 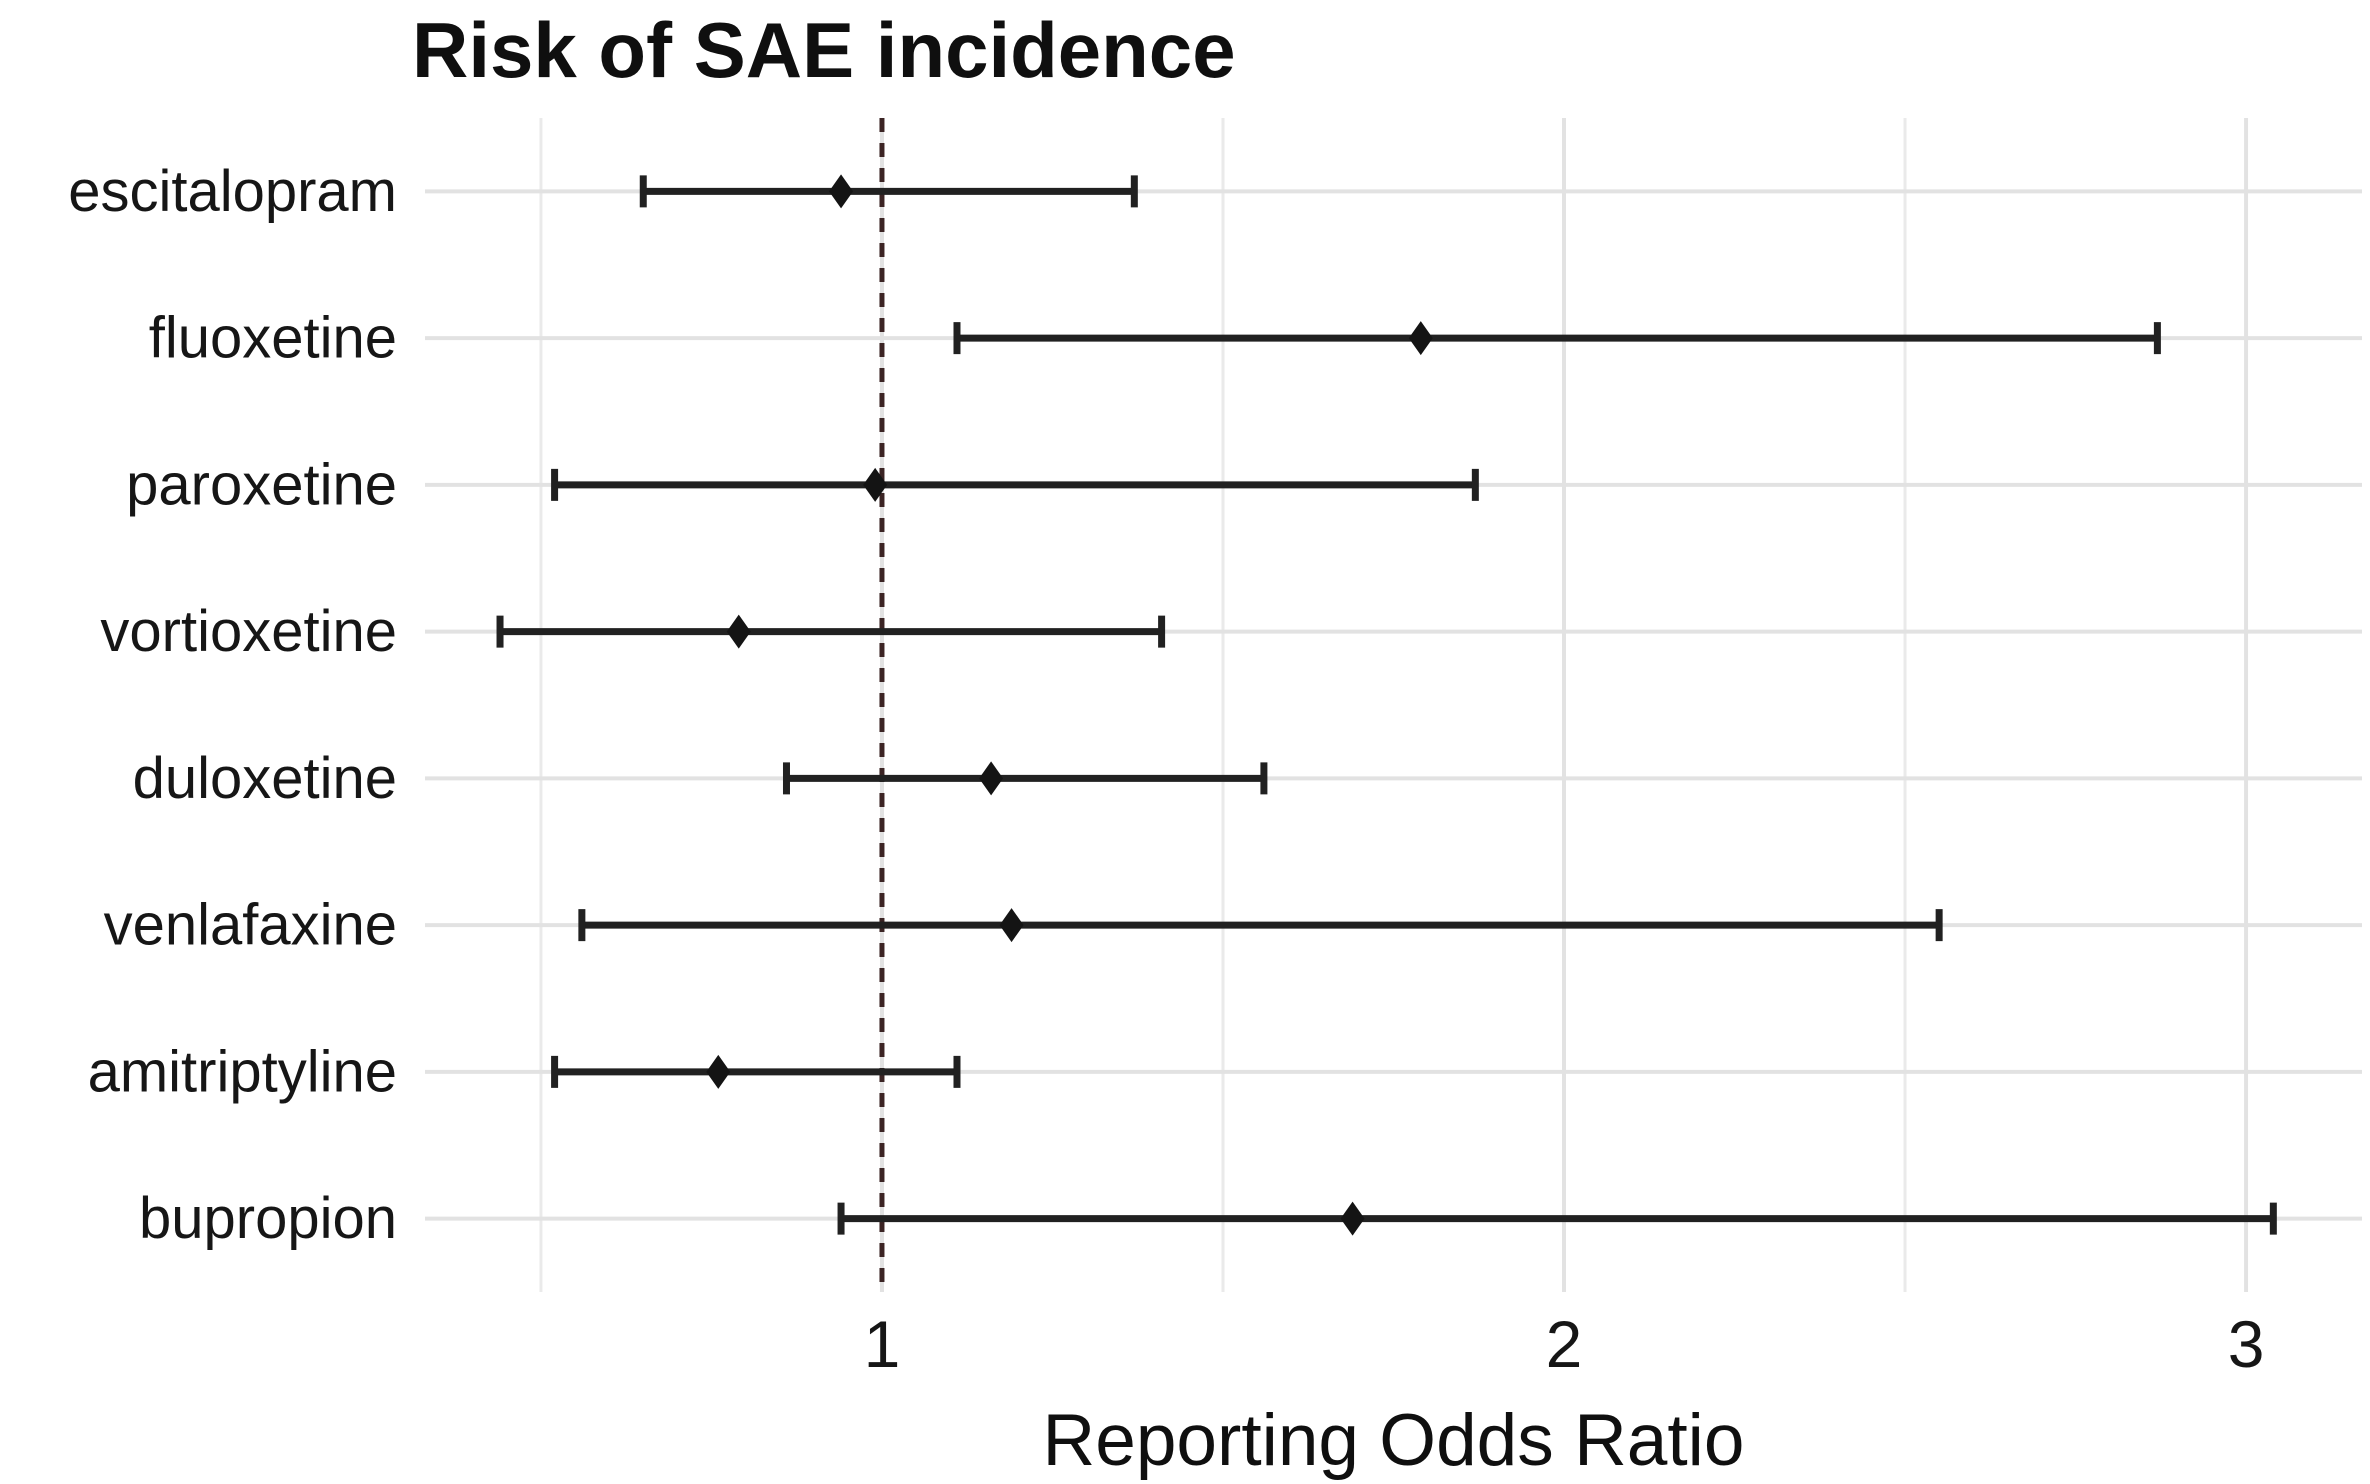 What do you see at coordinates (250, 925) in the screenshot?
I see `y-axis-label: venlafaxine` at bounding box center [250, 925].